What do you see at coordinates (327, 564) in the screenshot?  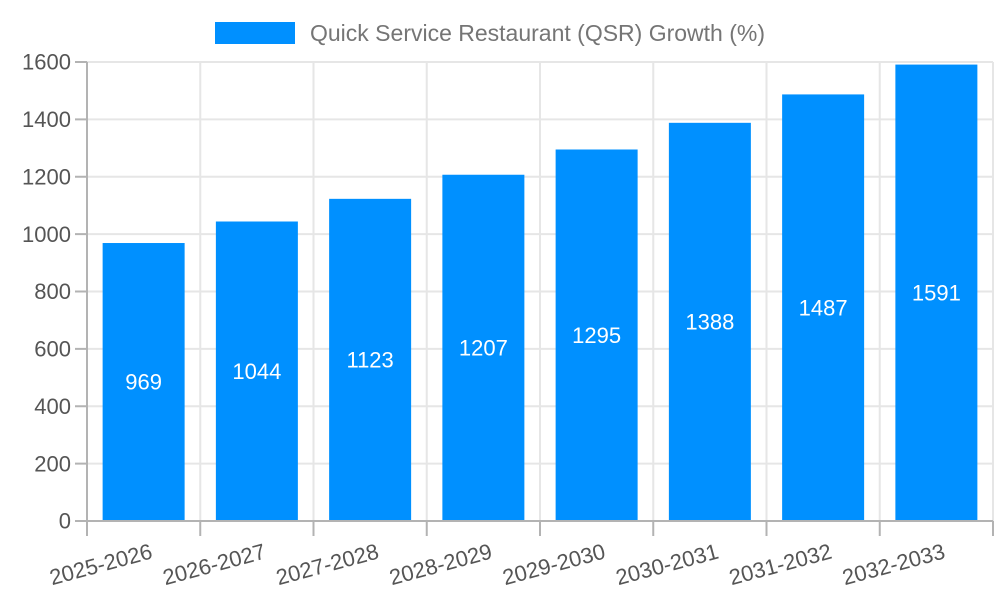 I see `x-axis-tick-label: 2027-2028` at bounding box center [327, 564].